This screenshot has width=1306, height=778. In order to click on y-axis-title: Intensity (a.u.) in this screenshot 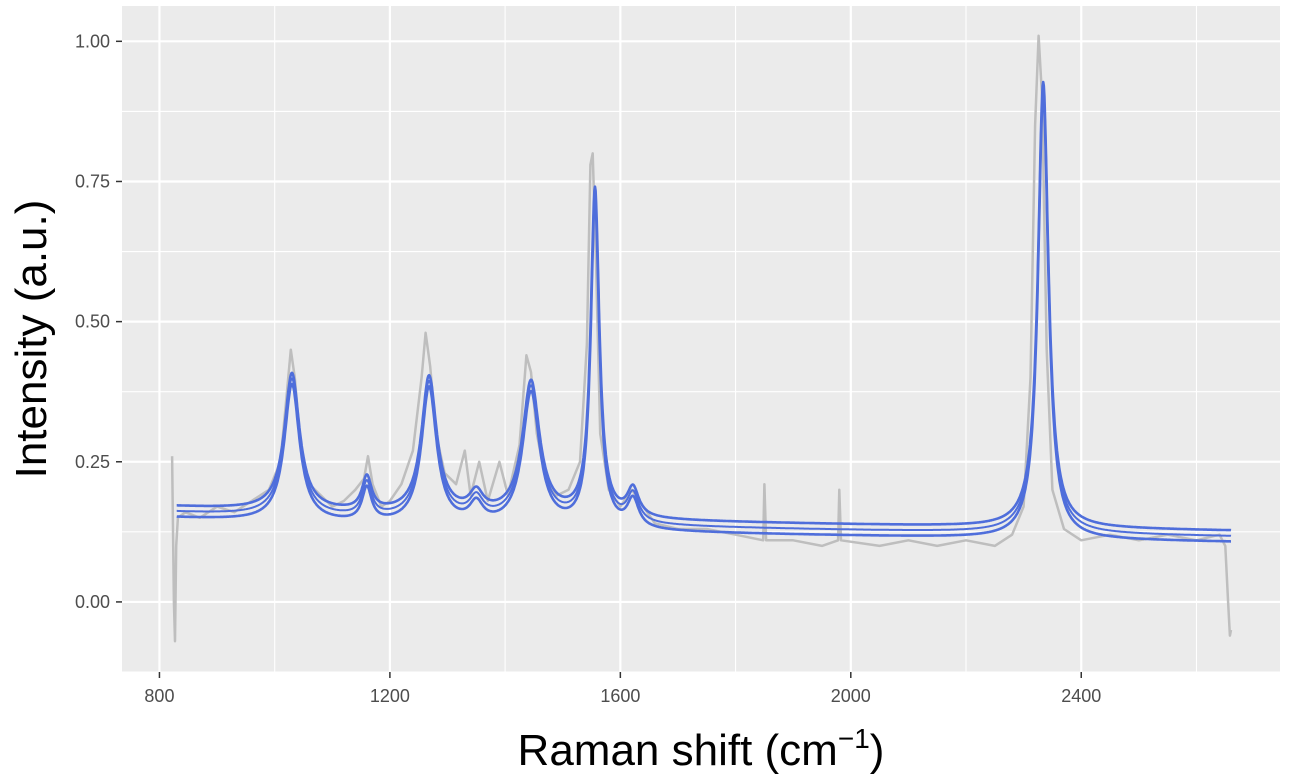, I will do `click(31, 339)`.